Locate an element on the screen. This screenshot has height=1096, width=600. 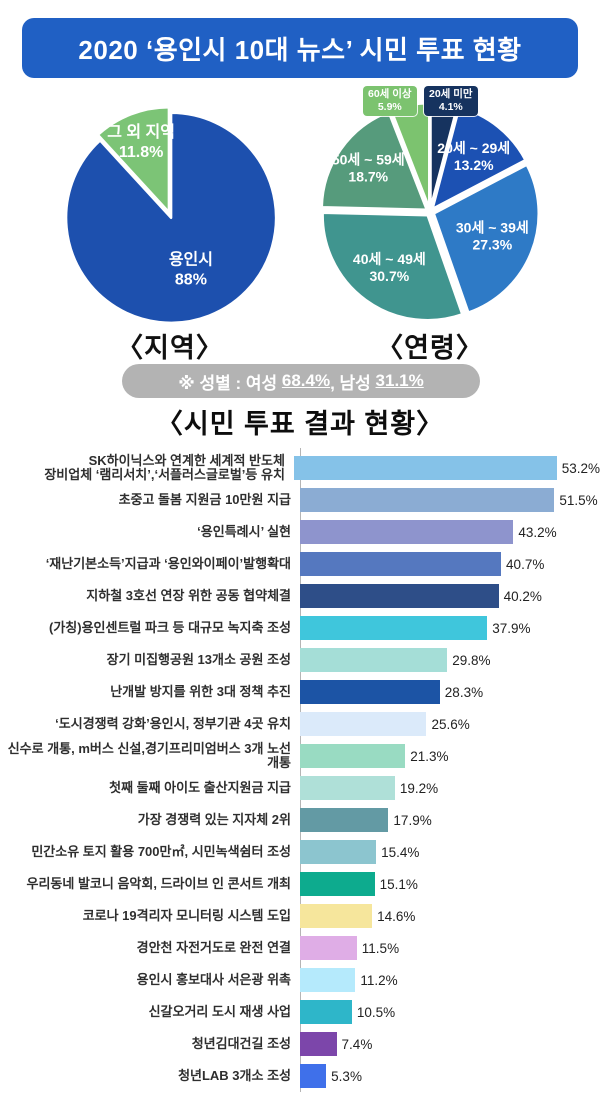
bar-row: 경안천 자전거도로 완전 연결 11.5% is located at coordinates (300, 948).